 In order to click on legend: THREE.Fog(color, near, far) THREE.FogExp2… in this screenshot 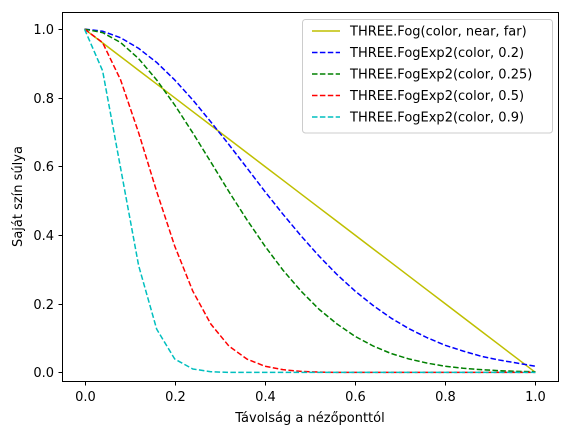, I will do `click(427, 76)`.